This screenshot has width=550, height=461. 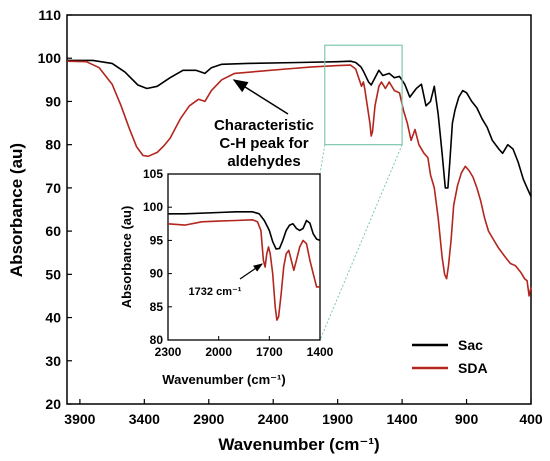 I want to click on main-x-tick-label: 900, so click(x=467, y=419).